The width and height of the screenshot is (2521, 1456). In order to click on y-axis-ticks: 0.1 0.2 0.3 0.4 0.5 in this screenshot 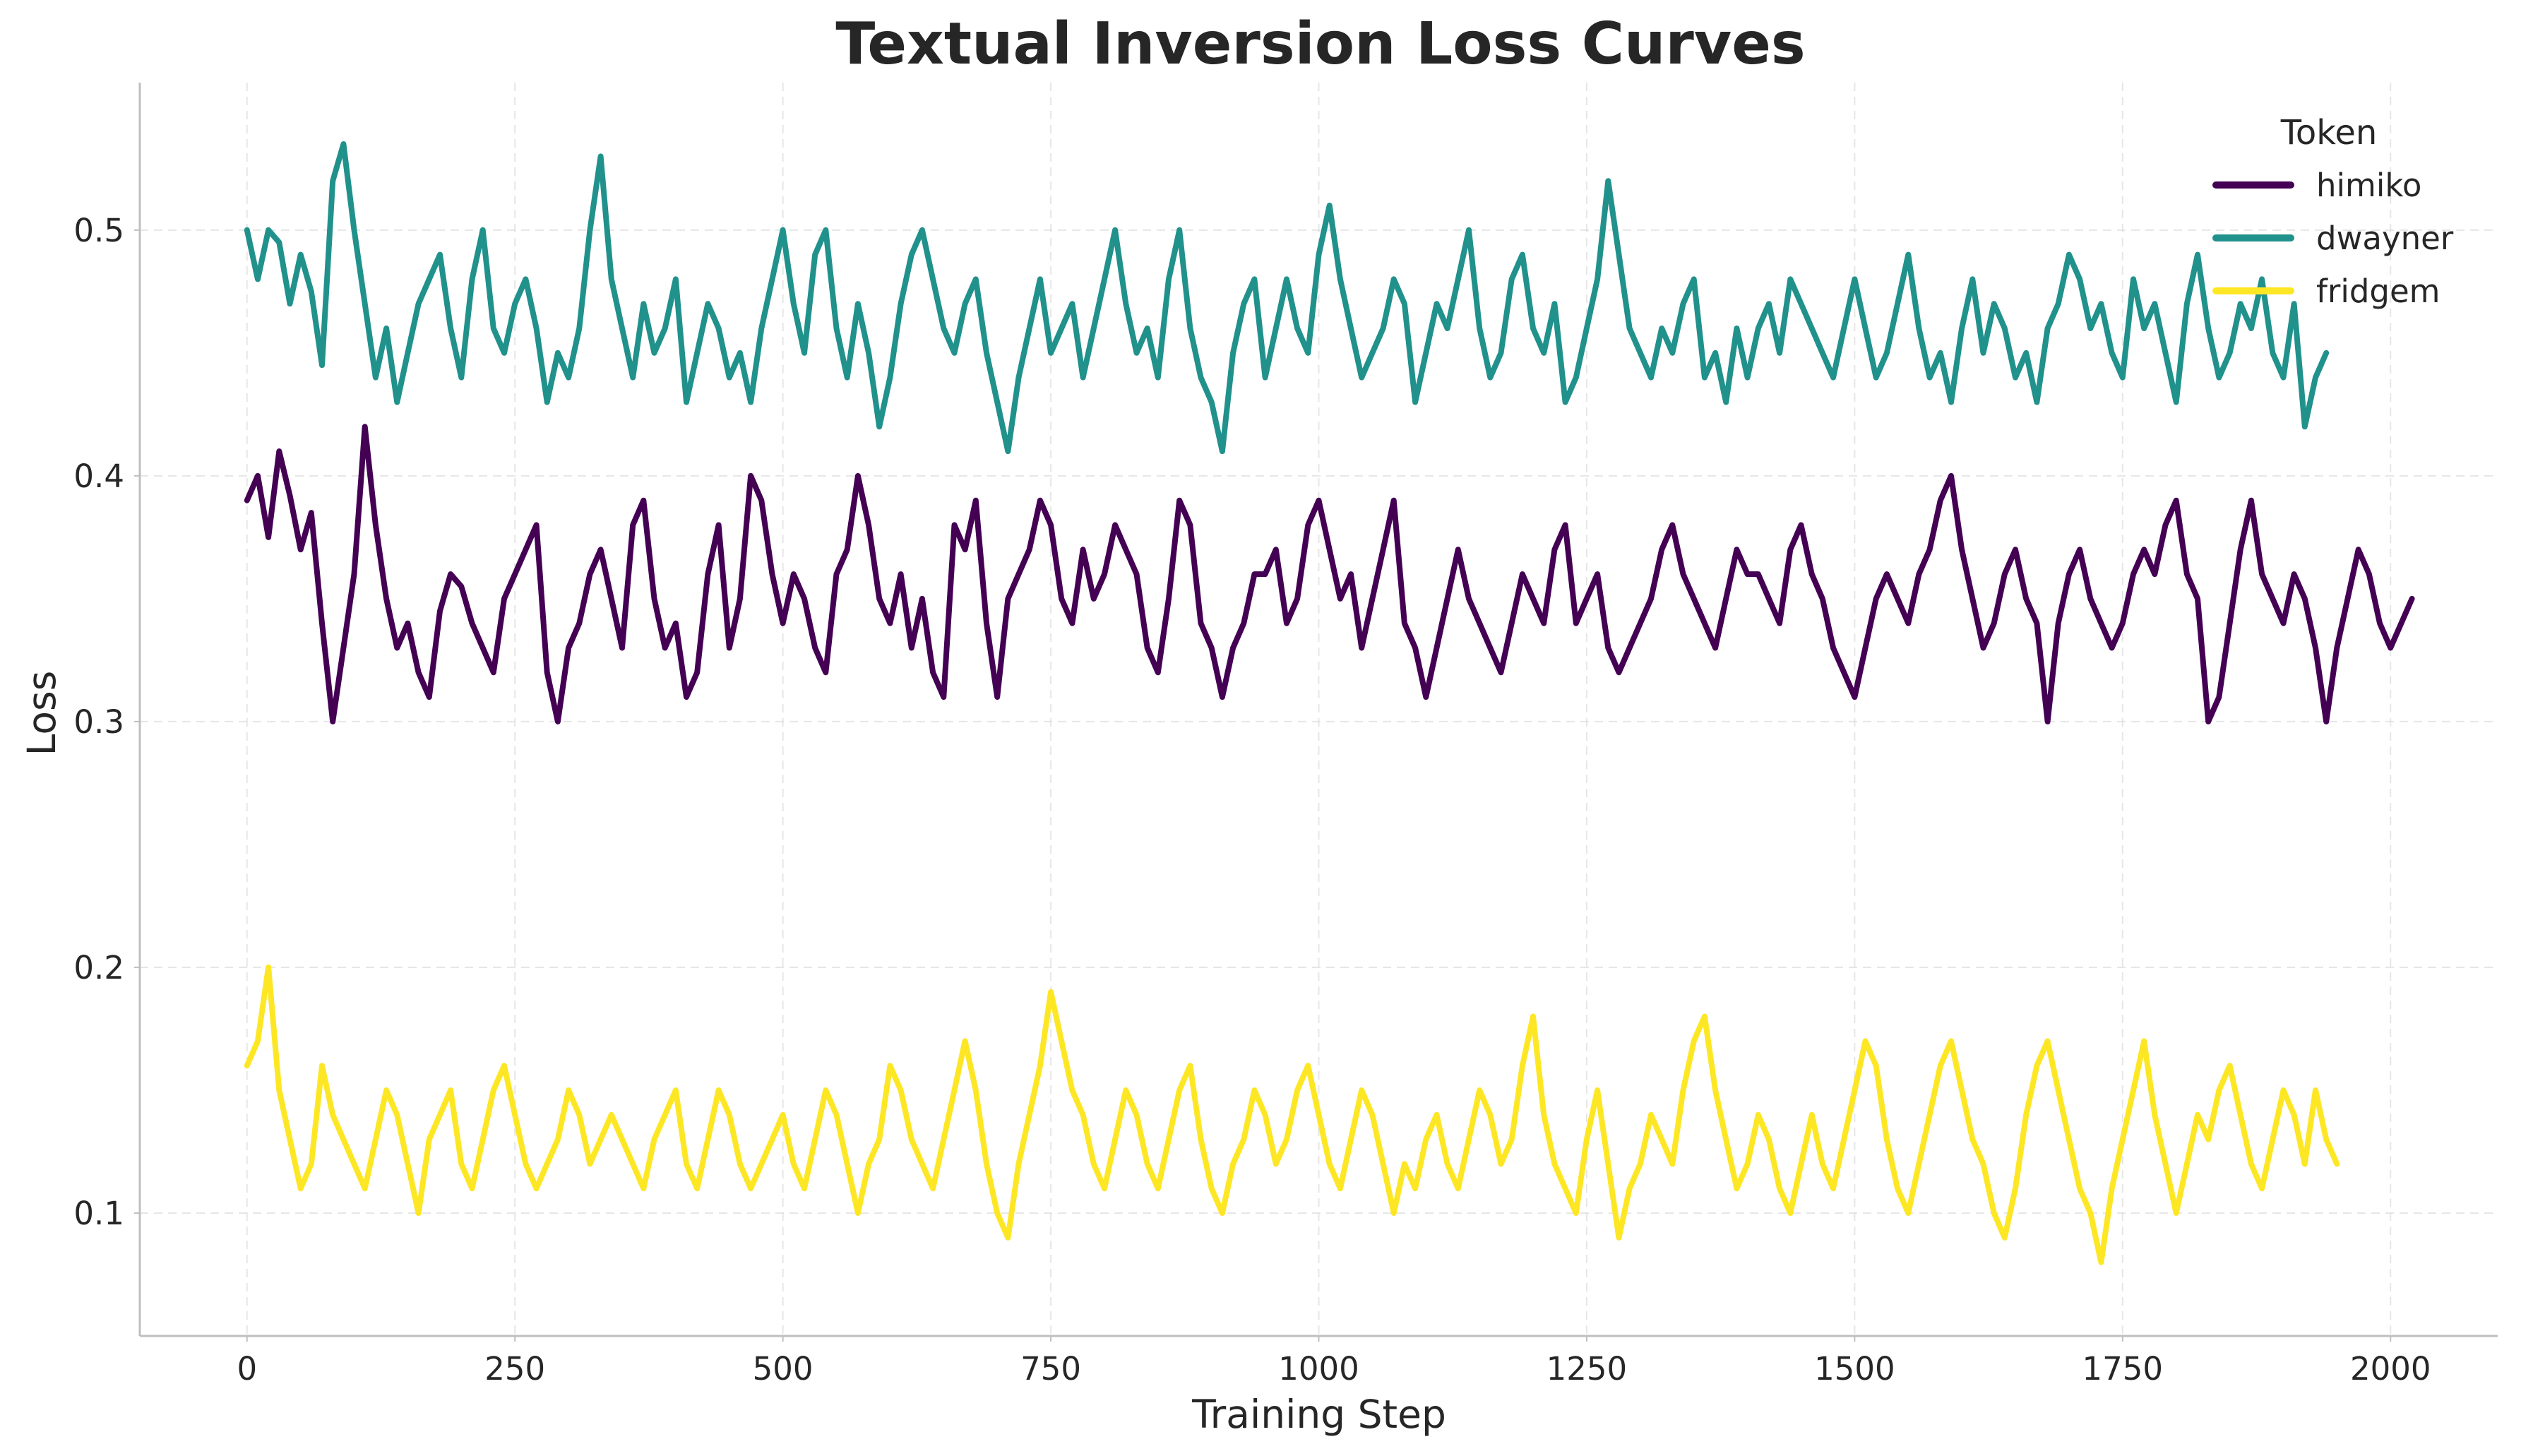, I will do `click(106, 722)`.